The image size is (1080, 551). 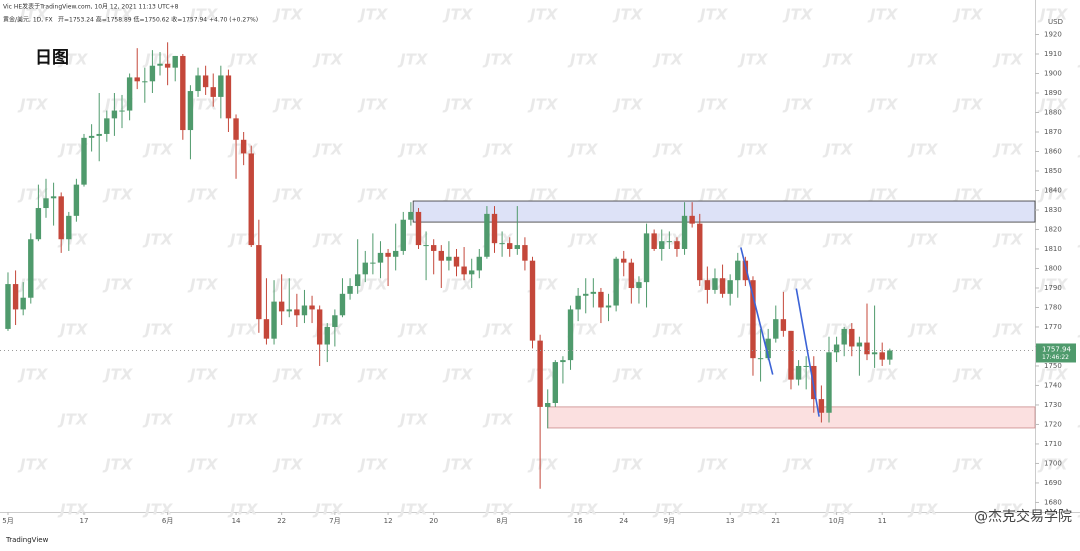 I want to click on footer-logo: TradingView, so click(x=27, y=540).